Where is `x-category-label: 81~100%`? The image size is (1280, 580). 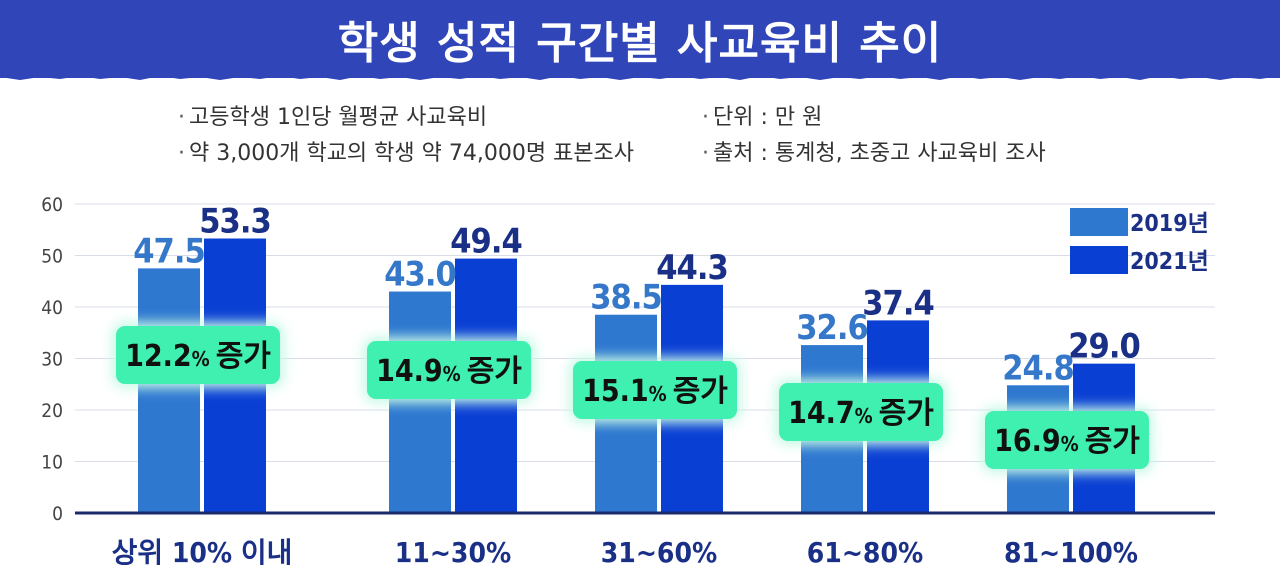
x-category-label: 81~100% is located at coordinates (1071, 552).